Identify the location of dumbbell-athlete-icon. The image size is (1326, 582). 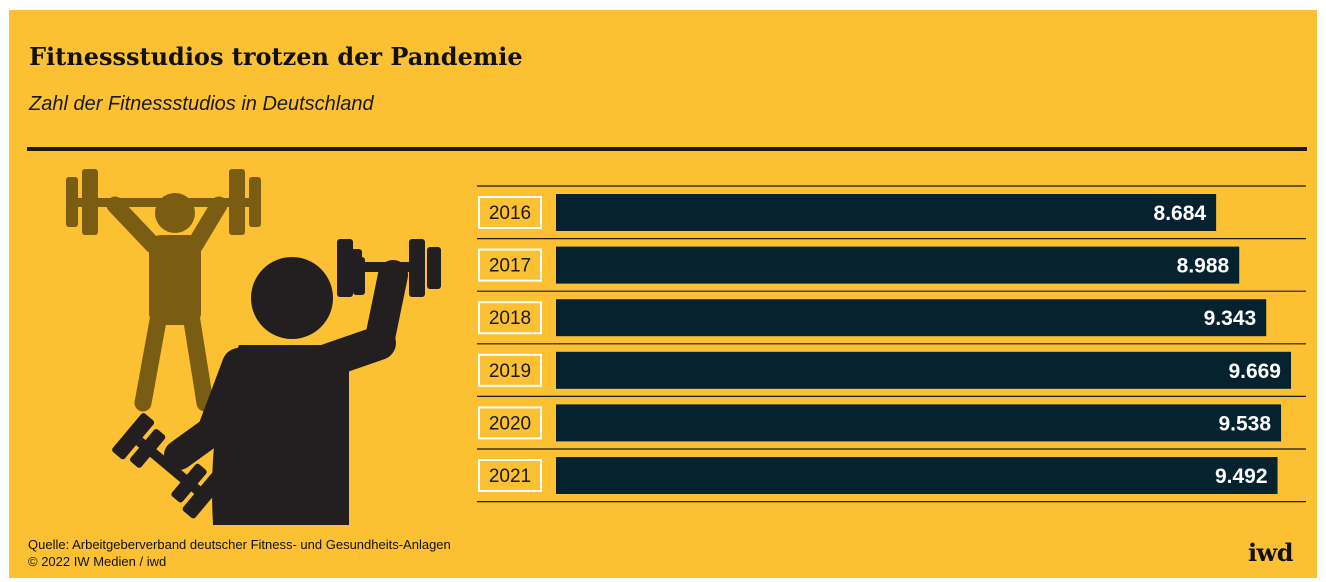
(276, 382).